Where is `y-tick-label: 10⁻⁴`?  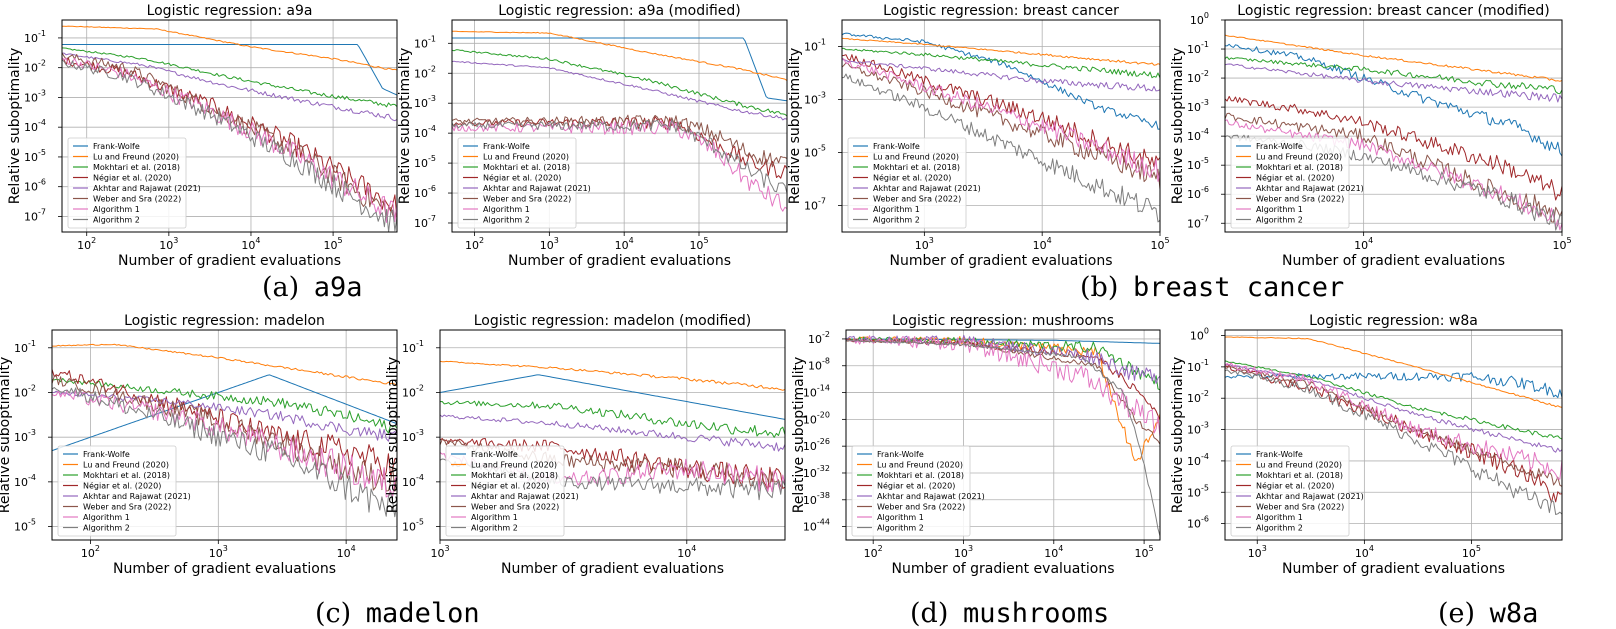 y-tick-label: 10⁻⁴ is located at coordinates (413, 481).